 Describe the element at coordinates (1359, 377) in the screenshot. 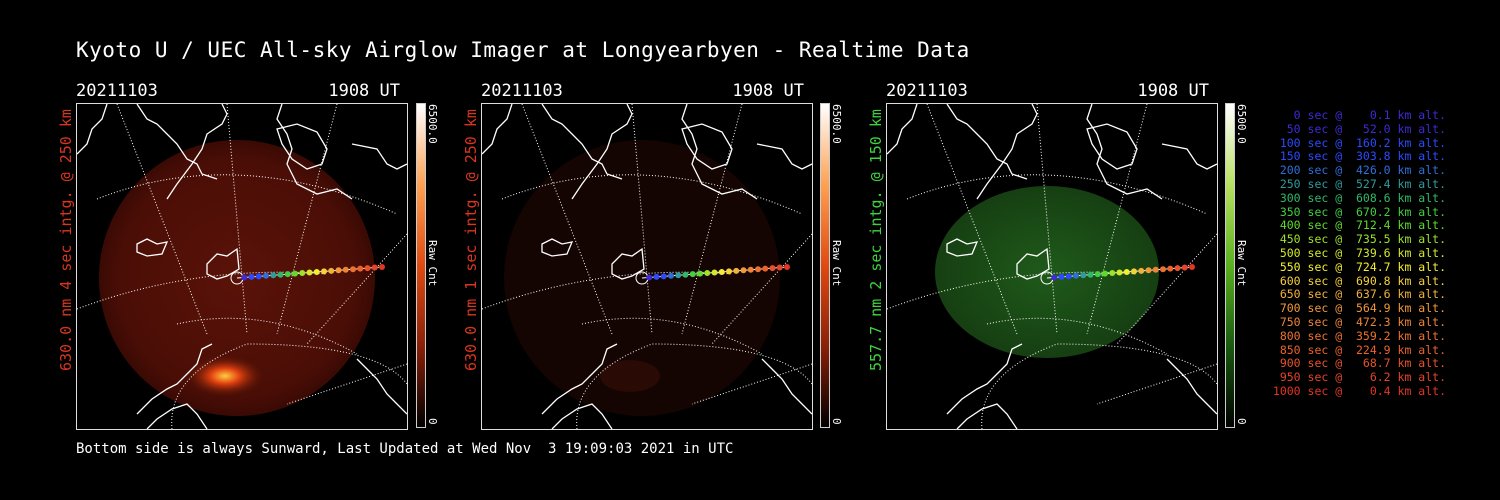

I see `legend-entry: 950 sec @ 6.2 km alt.` at that location.